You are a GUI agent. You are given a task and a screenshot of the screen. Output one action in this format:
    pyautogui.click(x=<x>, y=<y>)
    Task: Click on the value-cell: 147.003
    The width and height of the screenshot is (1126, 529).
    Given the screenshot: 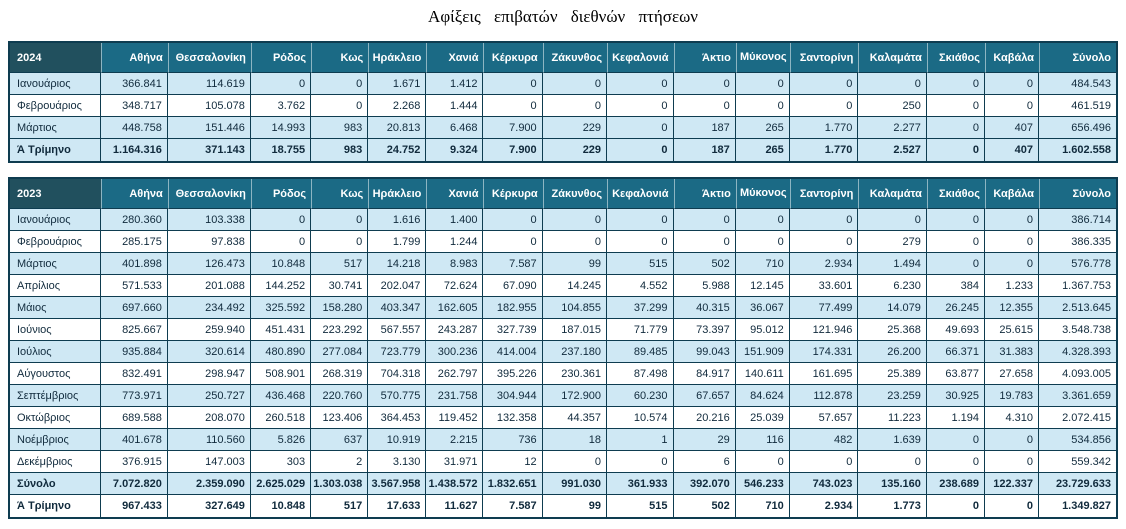 What is the action you would take?
    pyautogui.click(x=209, y=462)
    